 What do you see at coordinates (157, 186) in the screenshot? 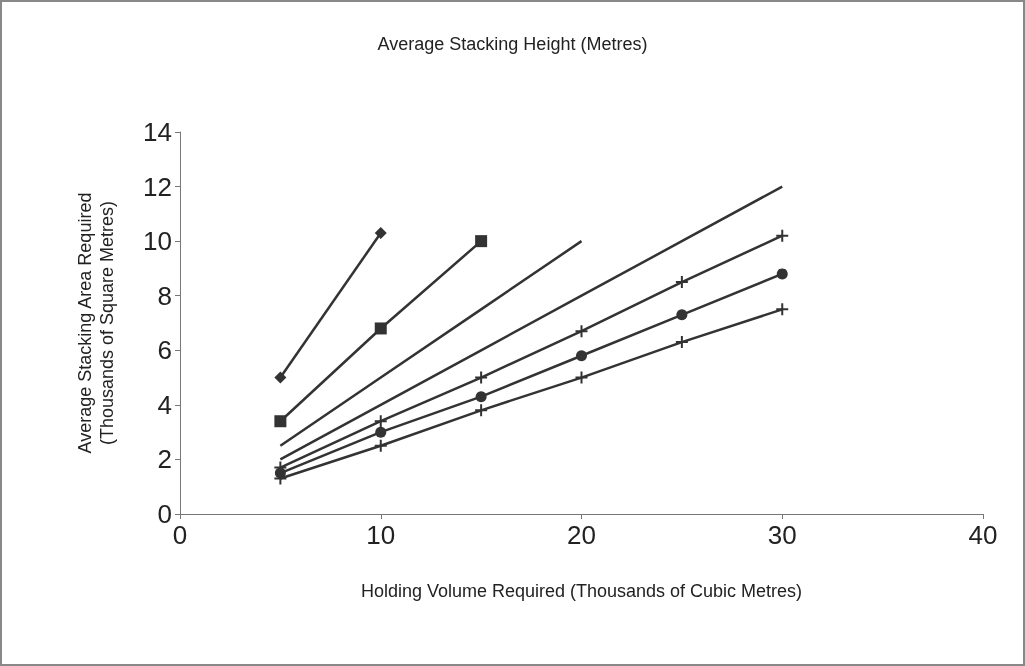
I see `y-tick-label: 12` at bounding box center [157, 186].